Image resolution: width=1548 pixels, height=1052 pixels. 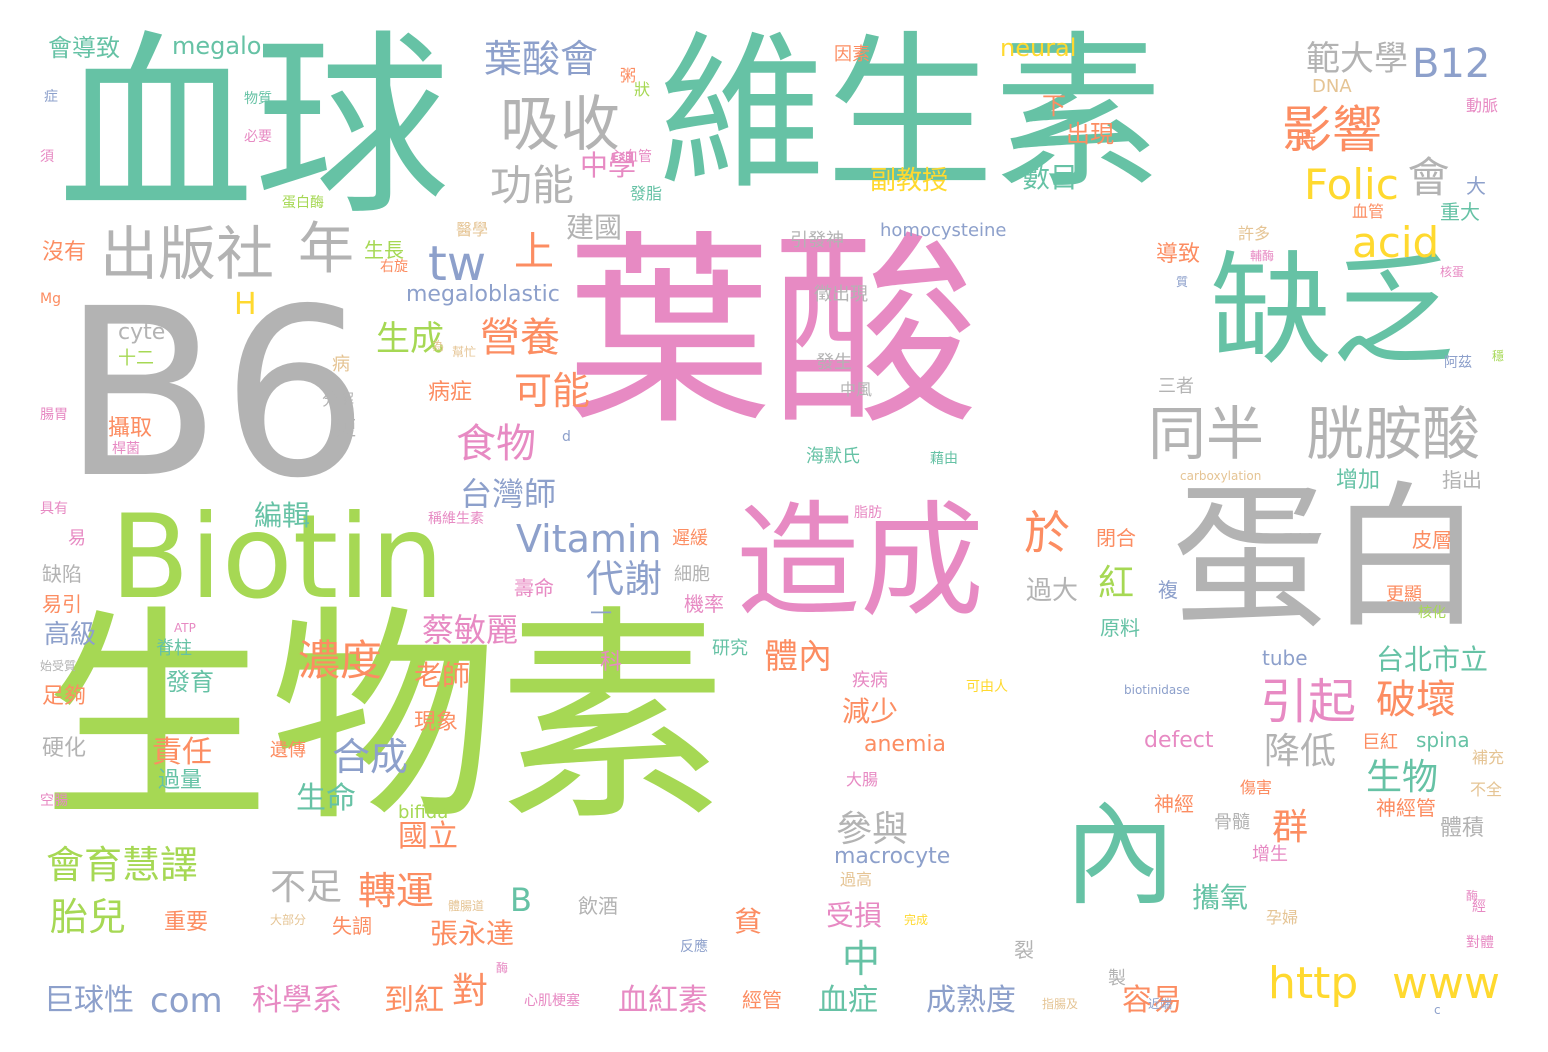 I want to click on word: 時, so click(x=1306, y=140).